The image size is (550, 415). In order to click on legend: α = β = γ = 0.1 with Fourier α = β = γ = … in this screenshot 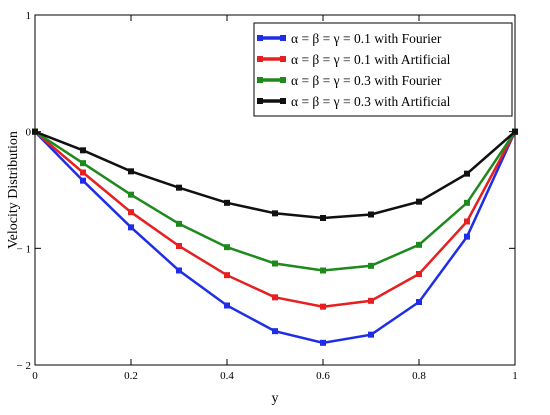, I will do `click(383, 69)`.